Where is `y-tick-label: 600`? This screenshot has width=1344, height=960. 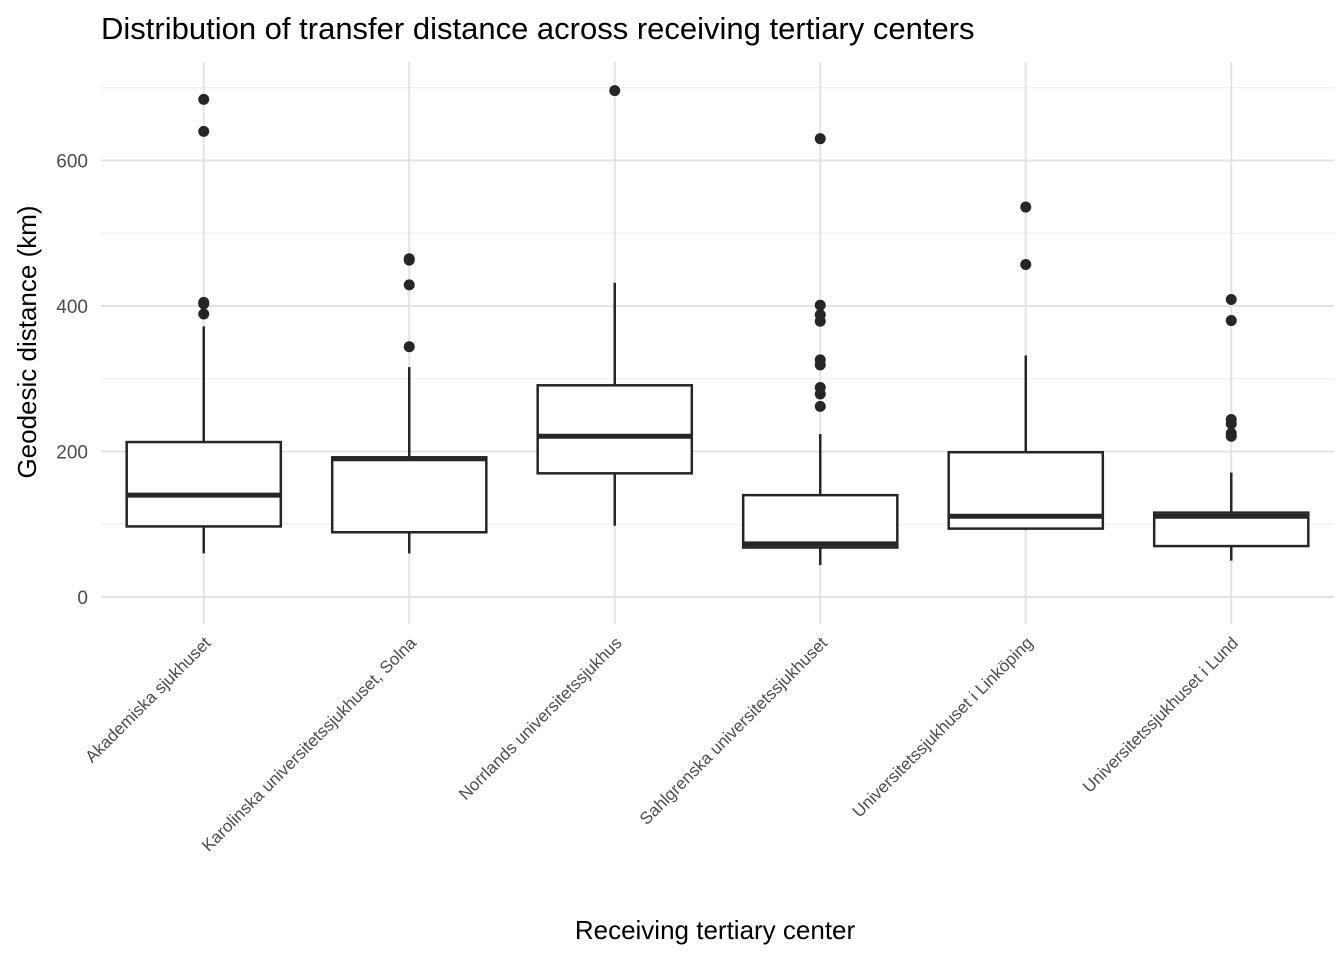
y-tick-label: 600 is located at coordinates (72, 162).